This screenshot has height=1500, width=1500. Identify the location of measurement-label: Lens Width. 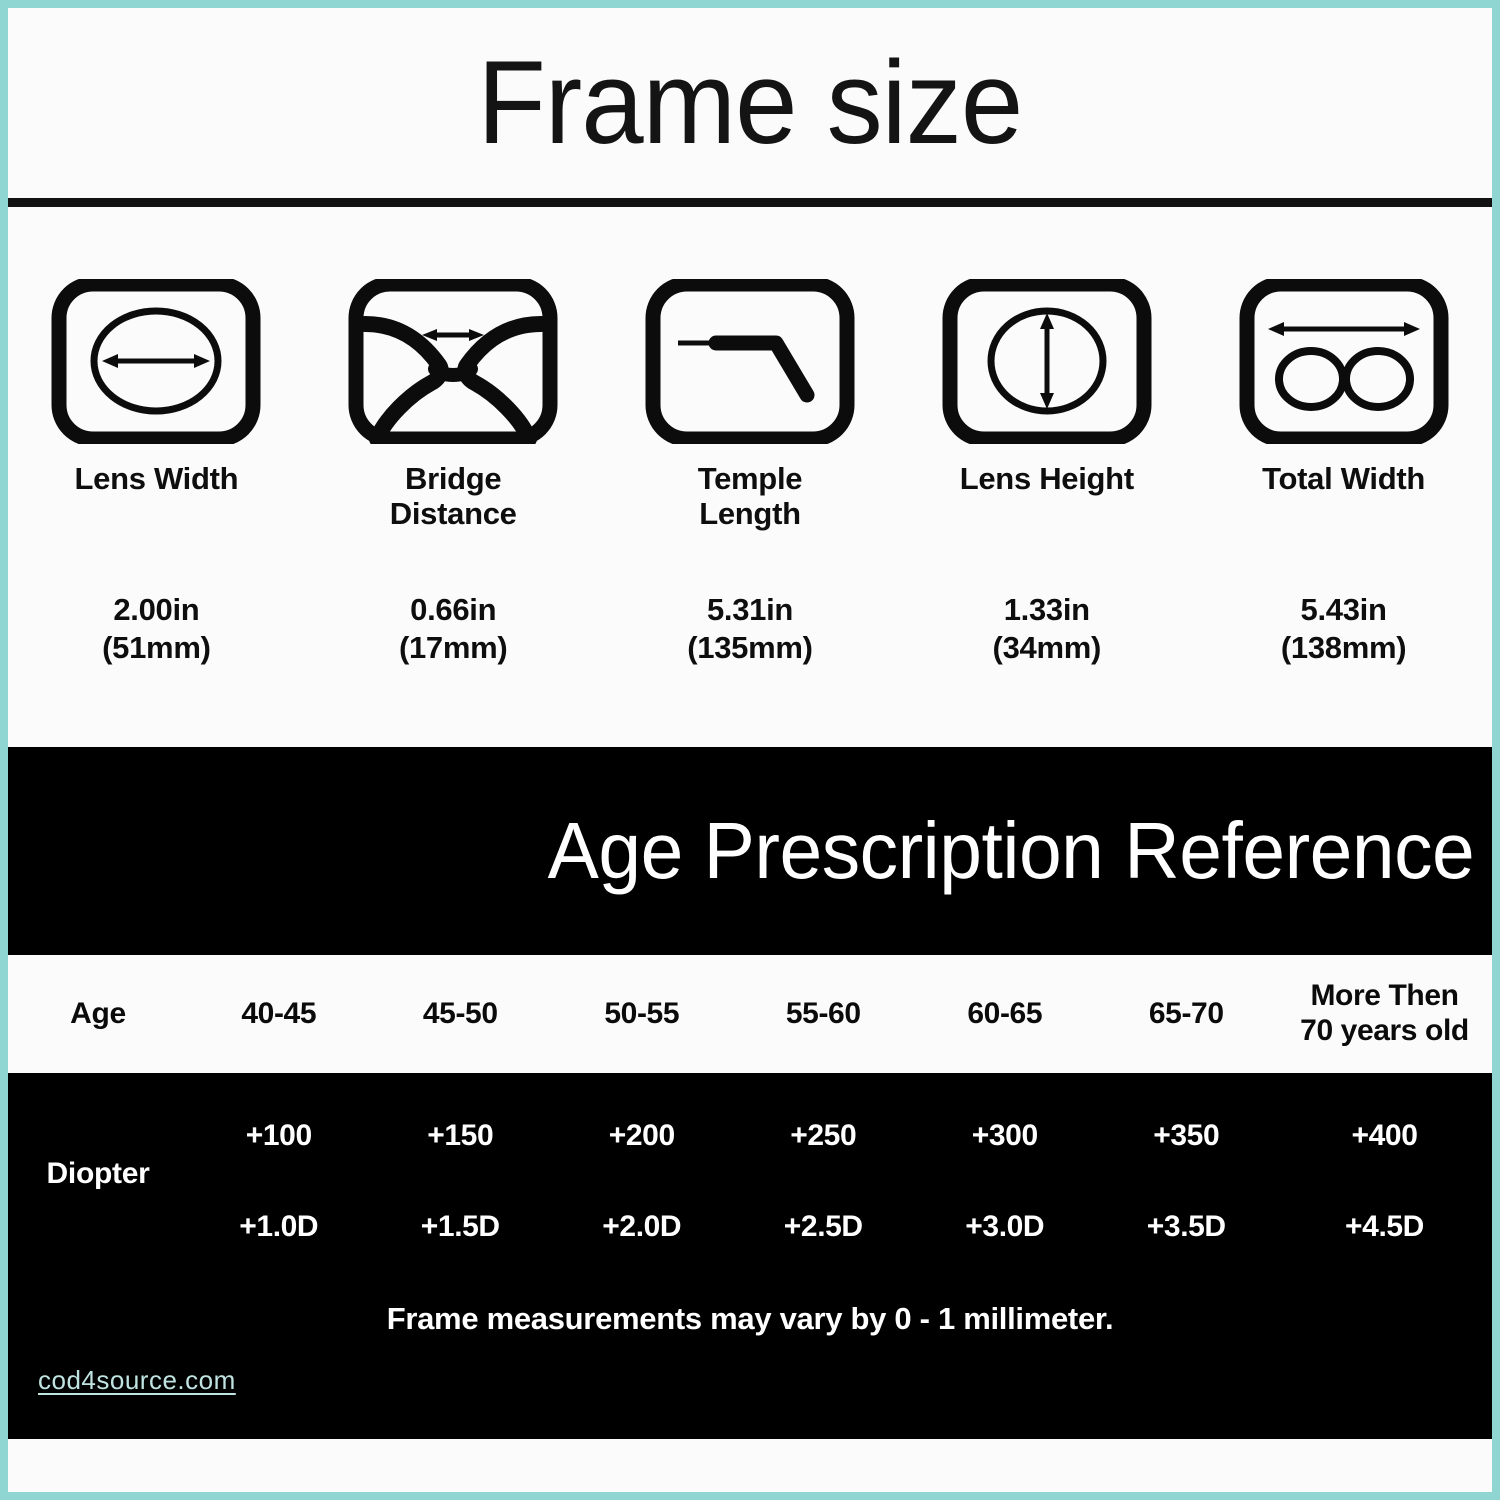
(156, 478).